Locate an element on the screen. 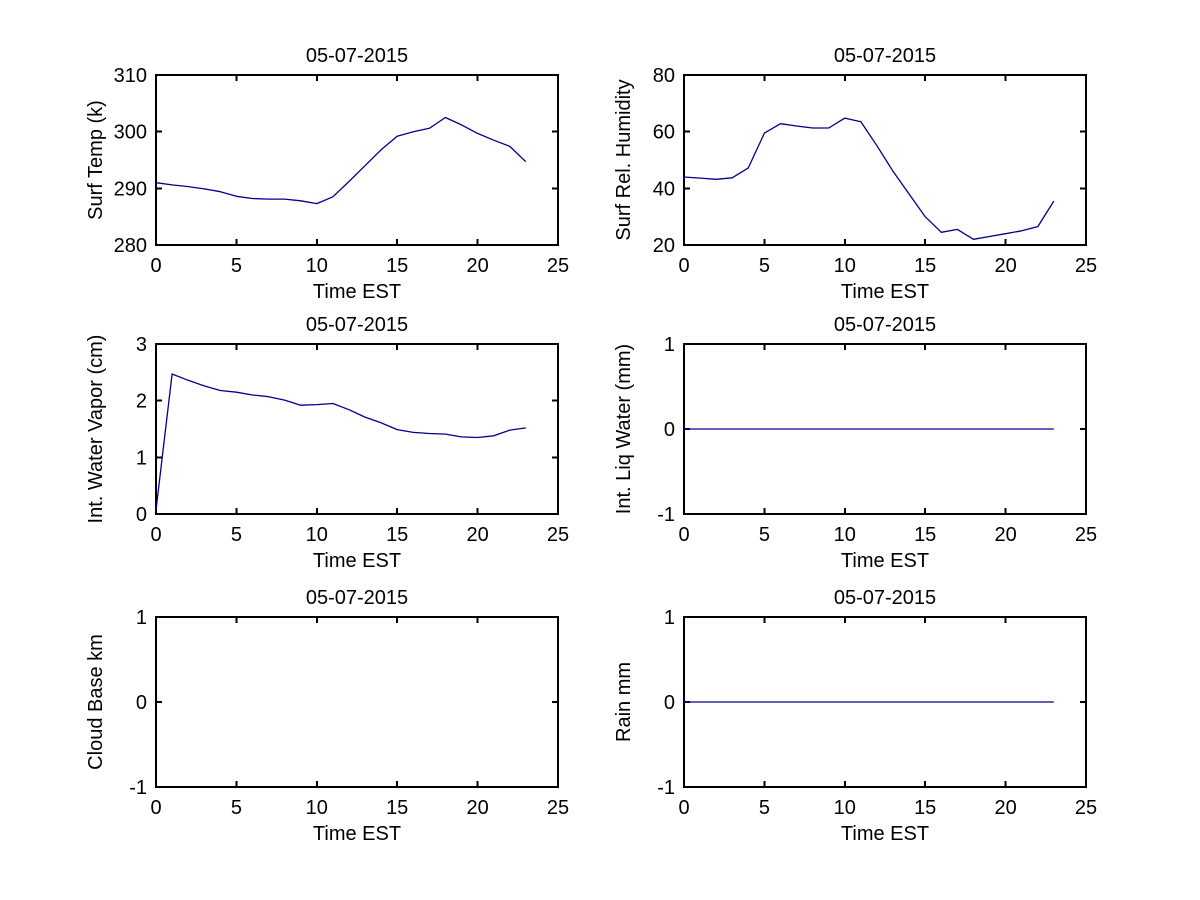 The width and height of the screenshot is (1200, 900). y-axis-label: Surf Temp (k) is located at coordinates (96, 160).